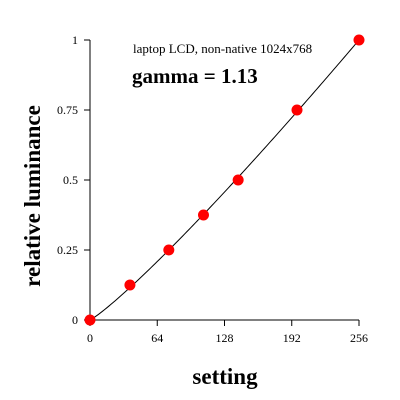 Image resolution: width=400 pixels, height=400 pixels. Describe the element at coordinates (157, 338) in the screenshot. I see `x-tick-label: 64` at that location.